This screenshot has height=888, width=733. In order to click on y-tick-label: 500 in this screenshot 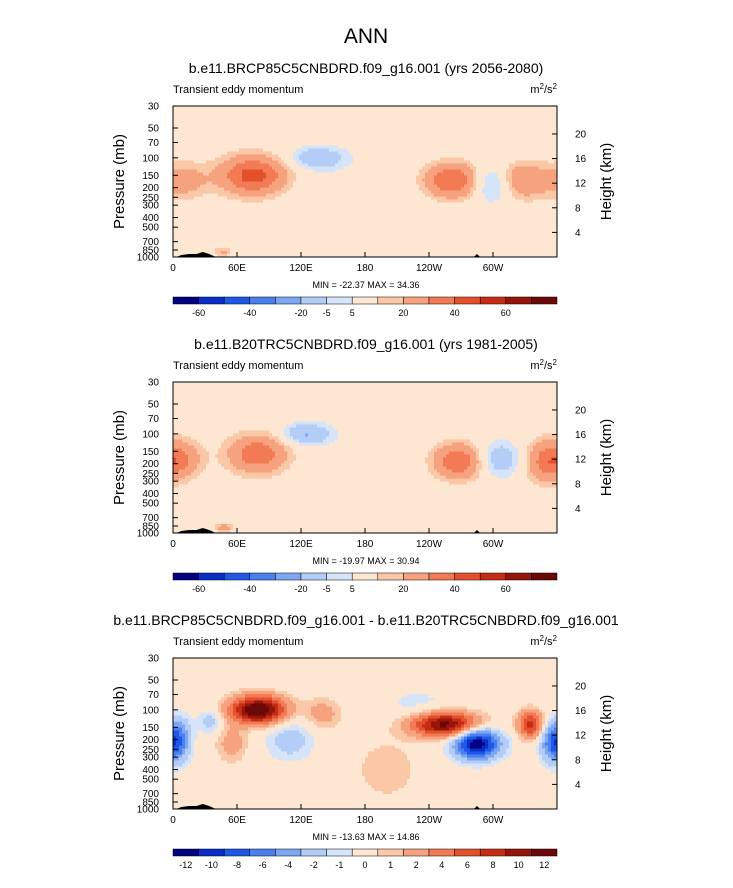, I will do `click(150, 504)`.